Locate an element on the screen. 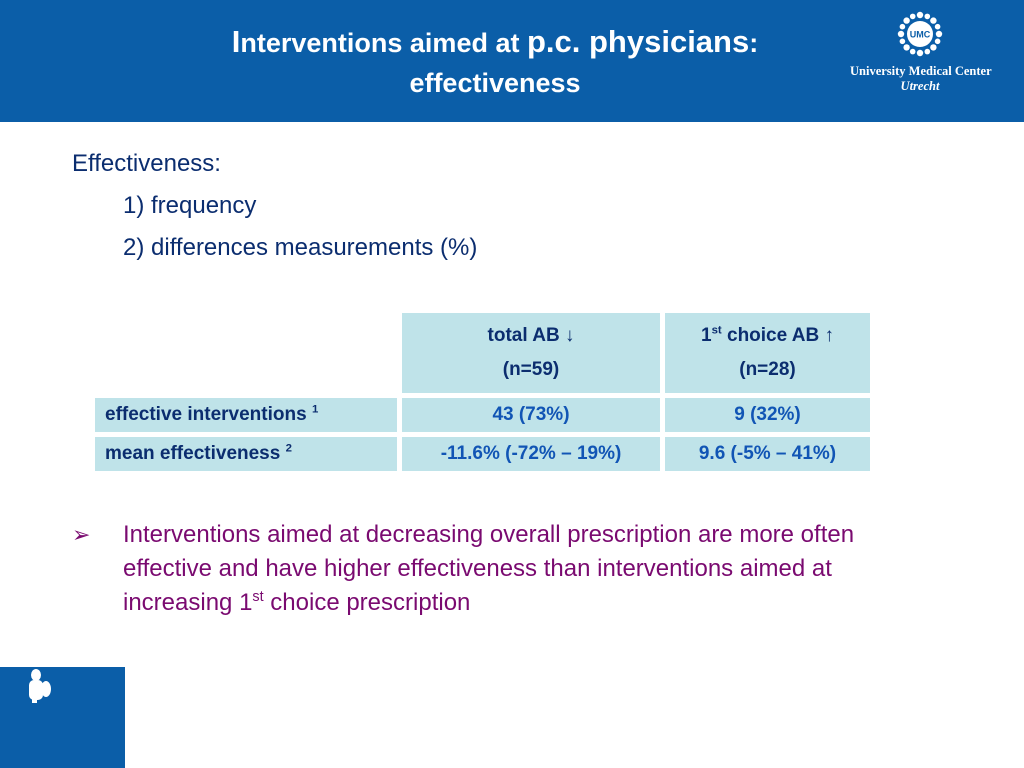  title-part-small: nterventions aimed at is located at coordinates (383, 43).